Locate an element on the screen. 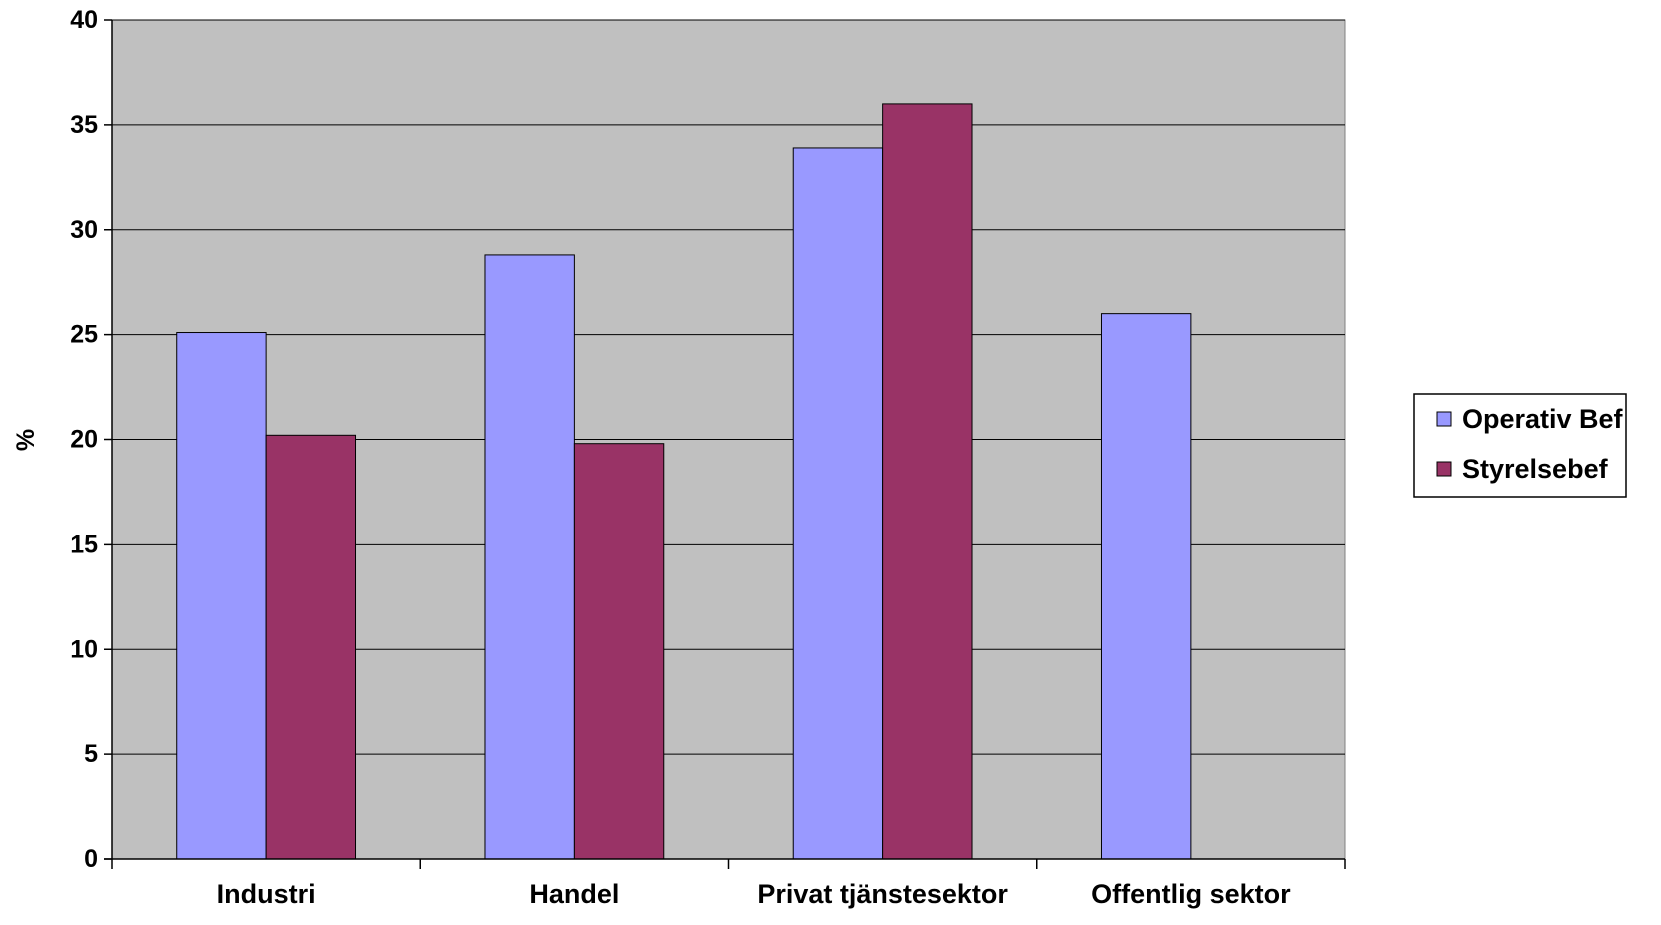 This screenshot has width=1661, height=925. y-tick-label: 10 is located at coordinates (84, 649).